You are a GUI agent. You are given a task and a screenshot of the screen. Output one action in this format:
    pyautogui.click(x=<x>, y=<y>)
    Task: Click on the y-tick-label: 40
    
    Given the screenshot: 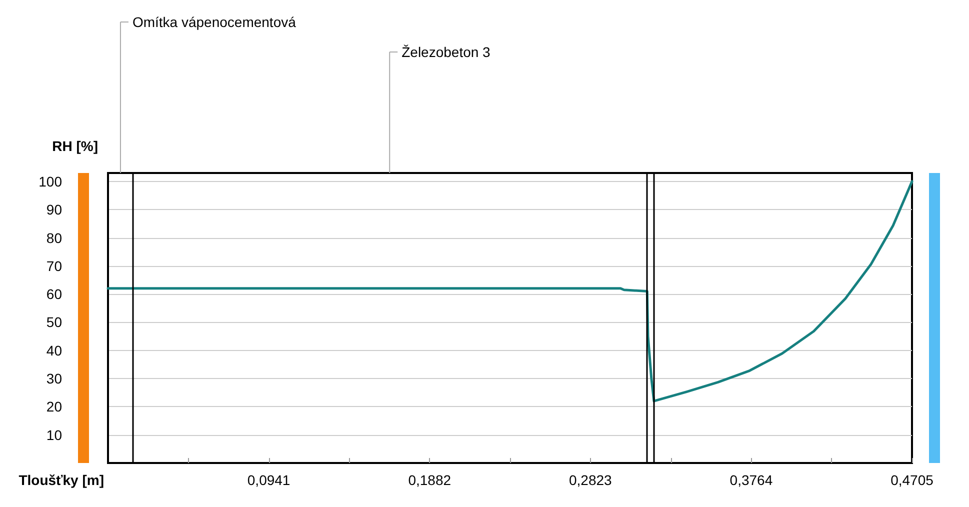 What is the action you would take?
    pyautogui.click(x=54, y=350)
    